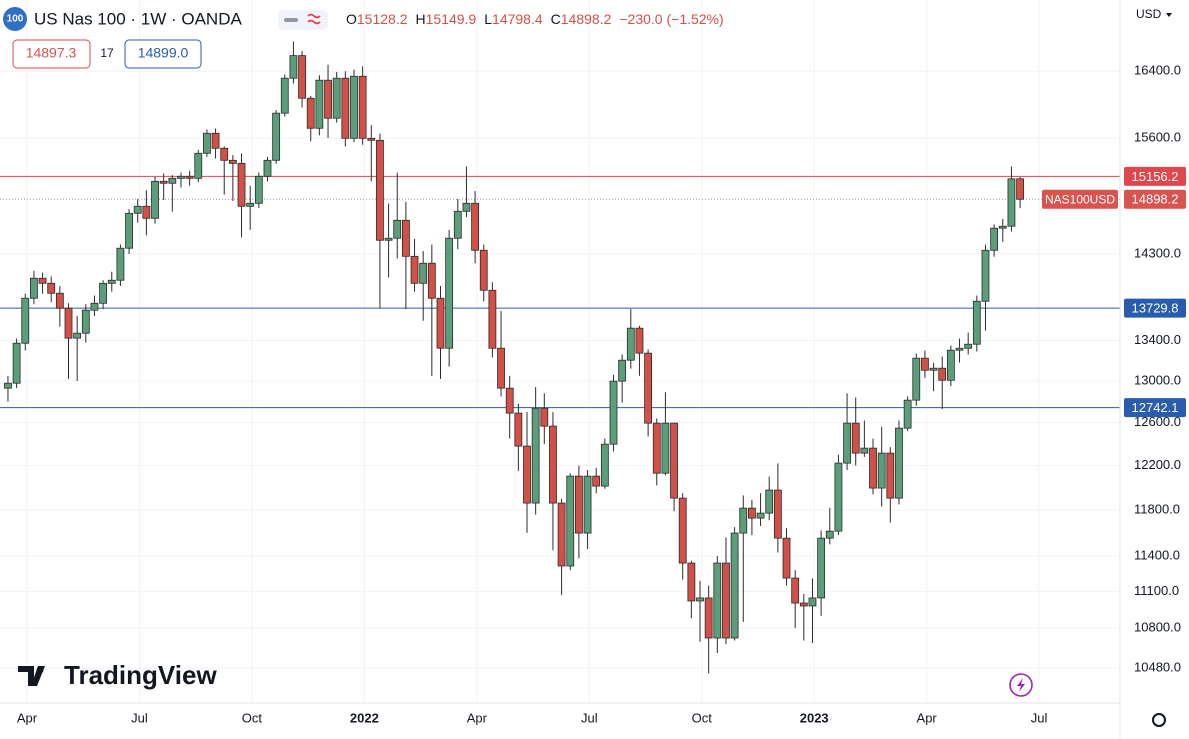 The width and height of the screenshot is (1189, 739). What do you see at coordinates (1080, 199) in the screenshot?
I see `last-price-name: NAS100USD` at bounding box center [1080, 199].